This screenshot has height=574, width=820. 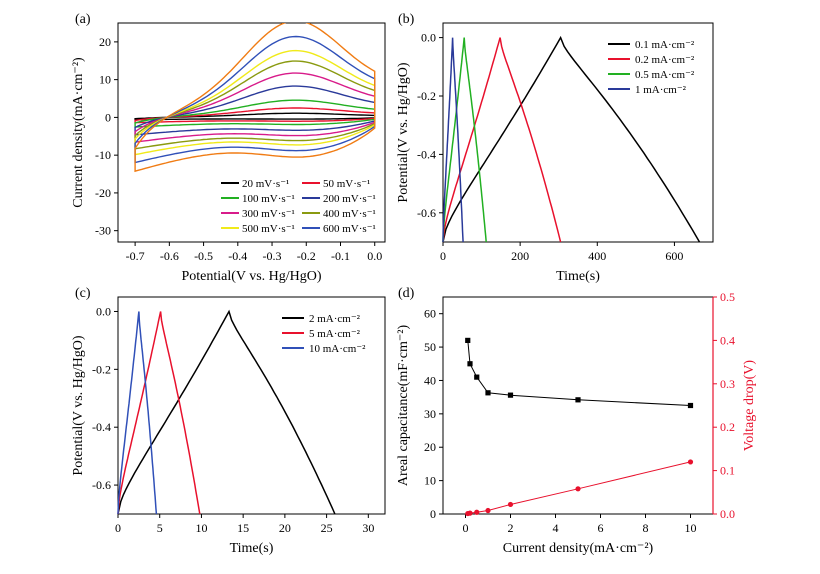 I want to click on y-tick-label: 20, so click(x=430, y=447).